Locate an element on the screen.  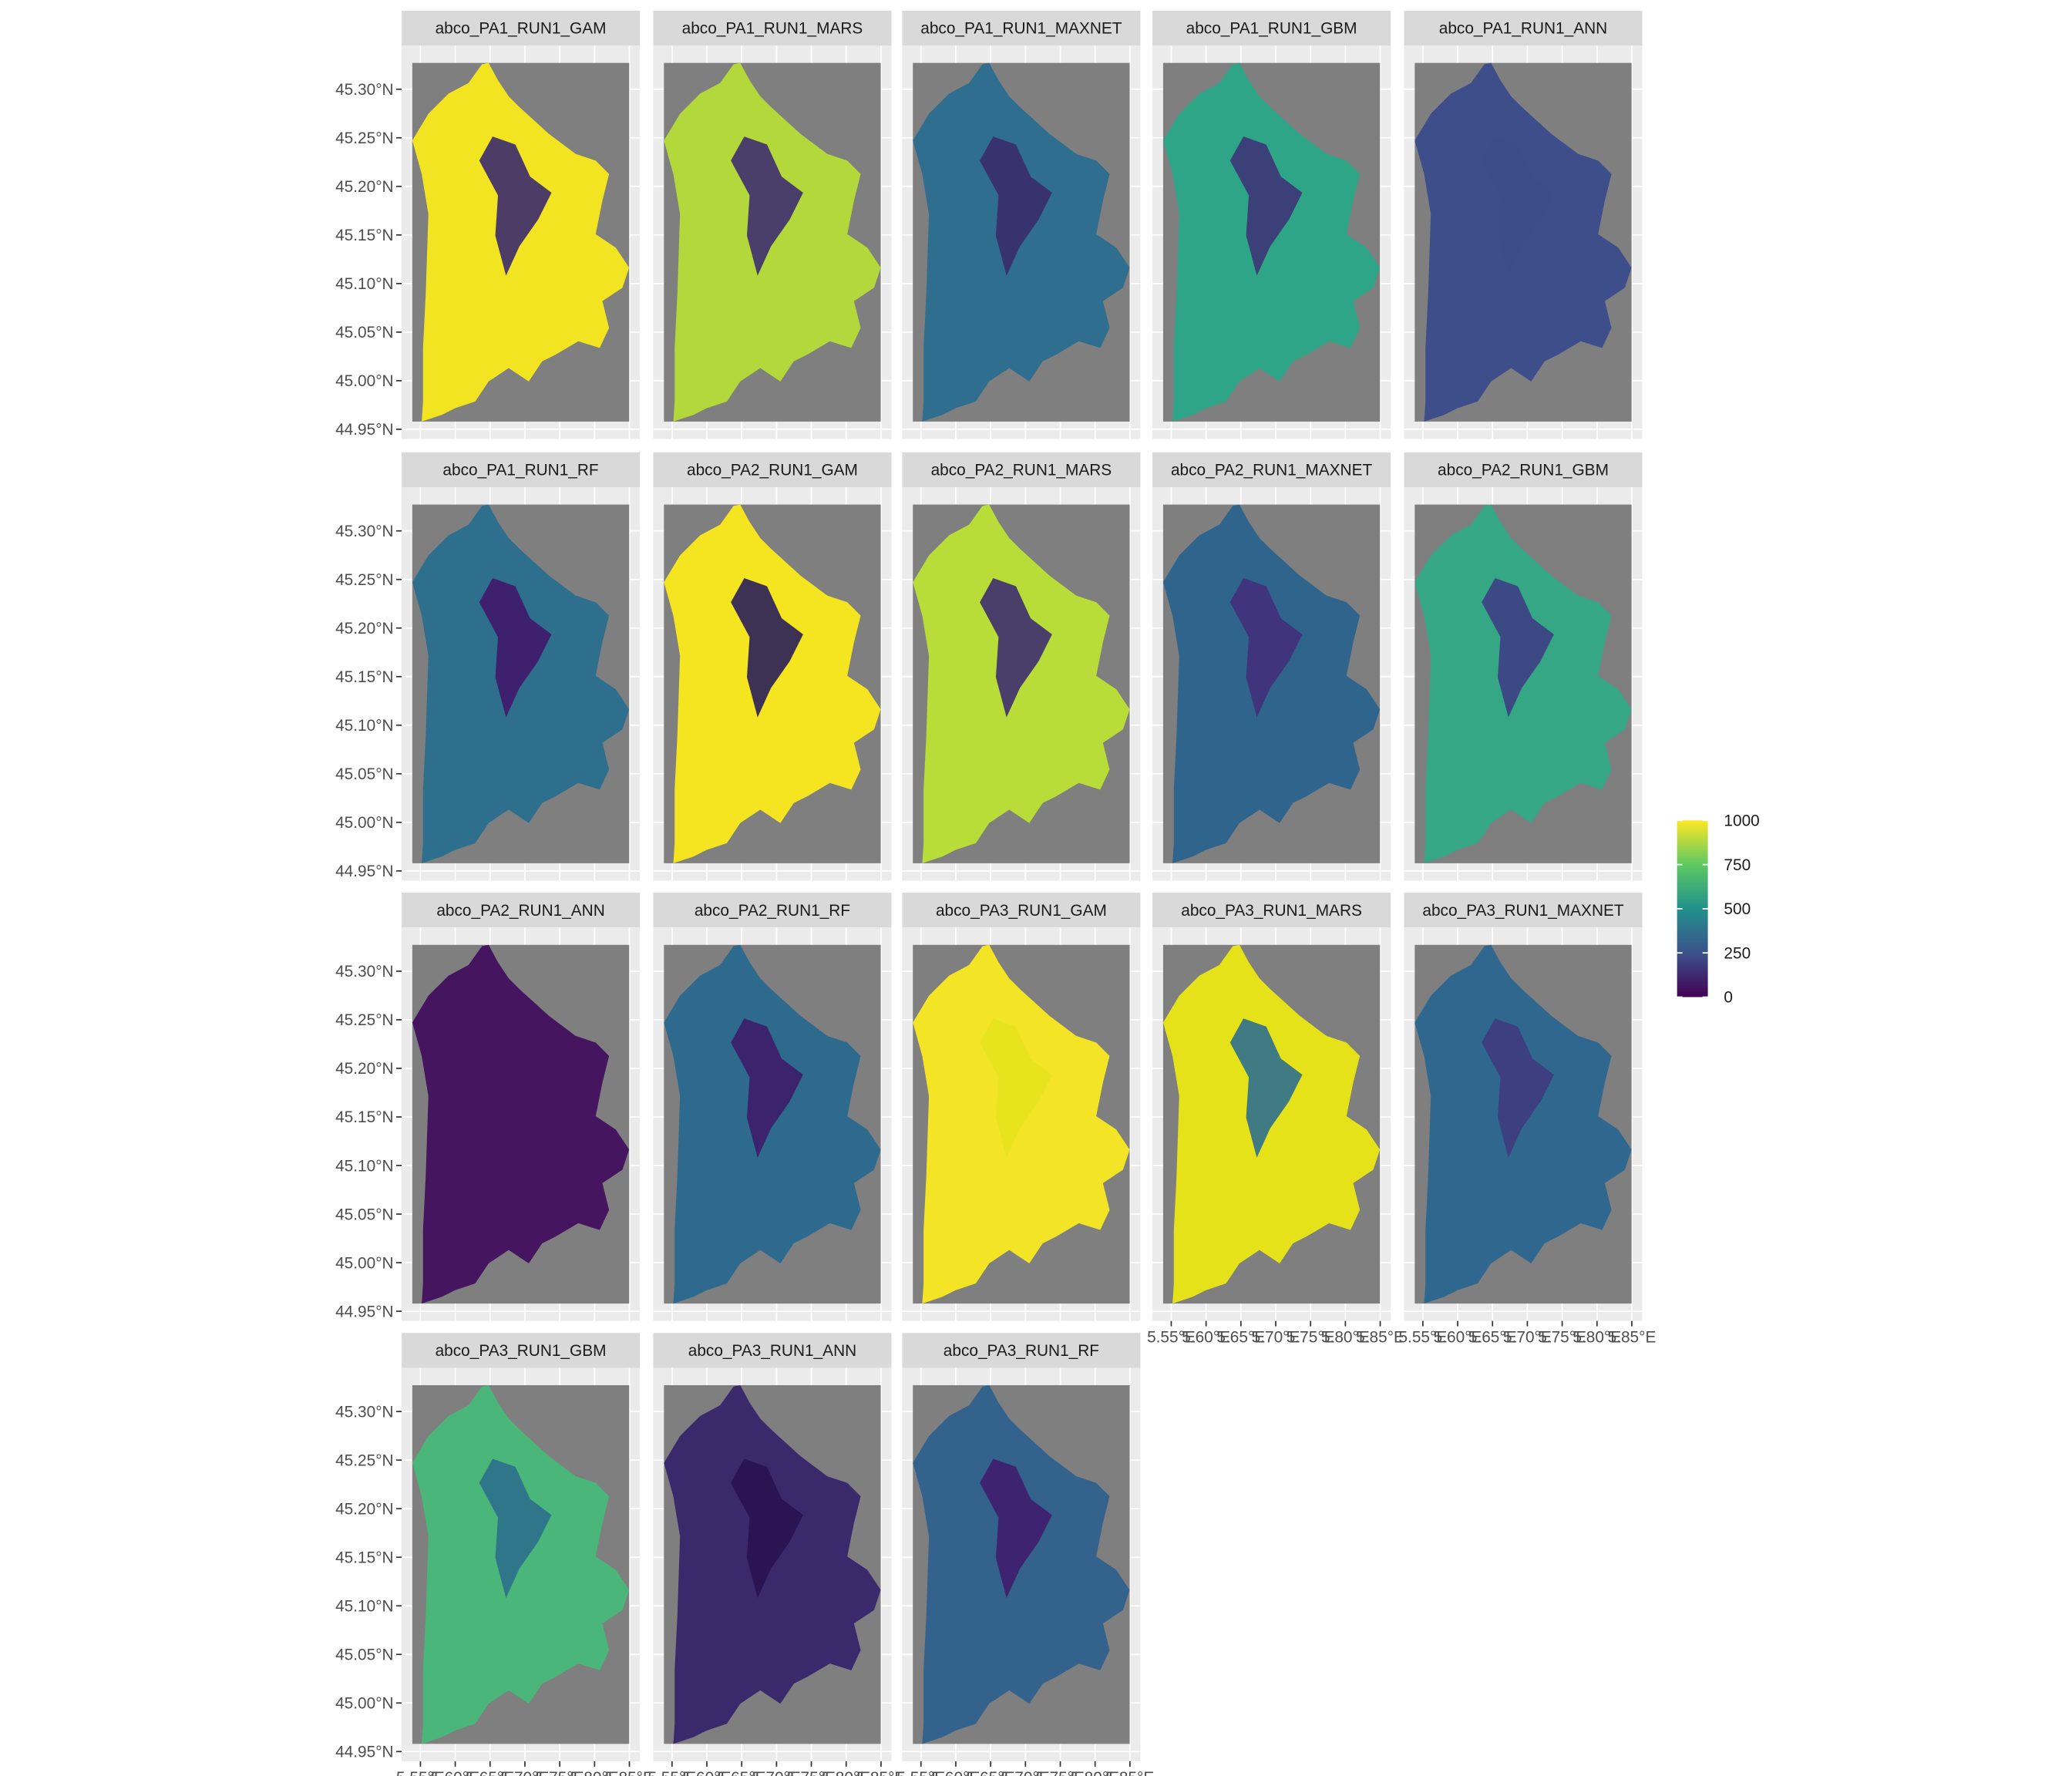
strip-label: abco_PA3_RUN1_ANN is located at coordinates (772, 1351).